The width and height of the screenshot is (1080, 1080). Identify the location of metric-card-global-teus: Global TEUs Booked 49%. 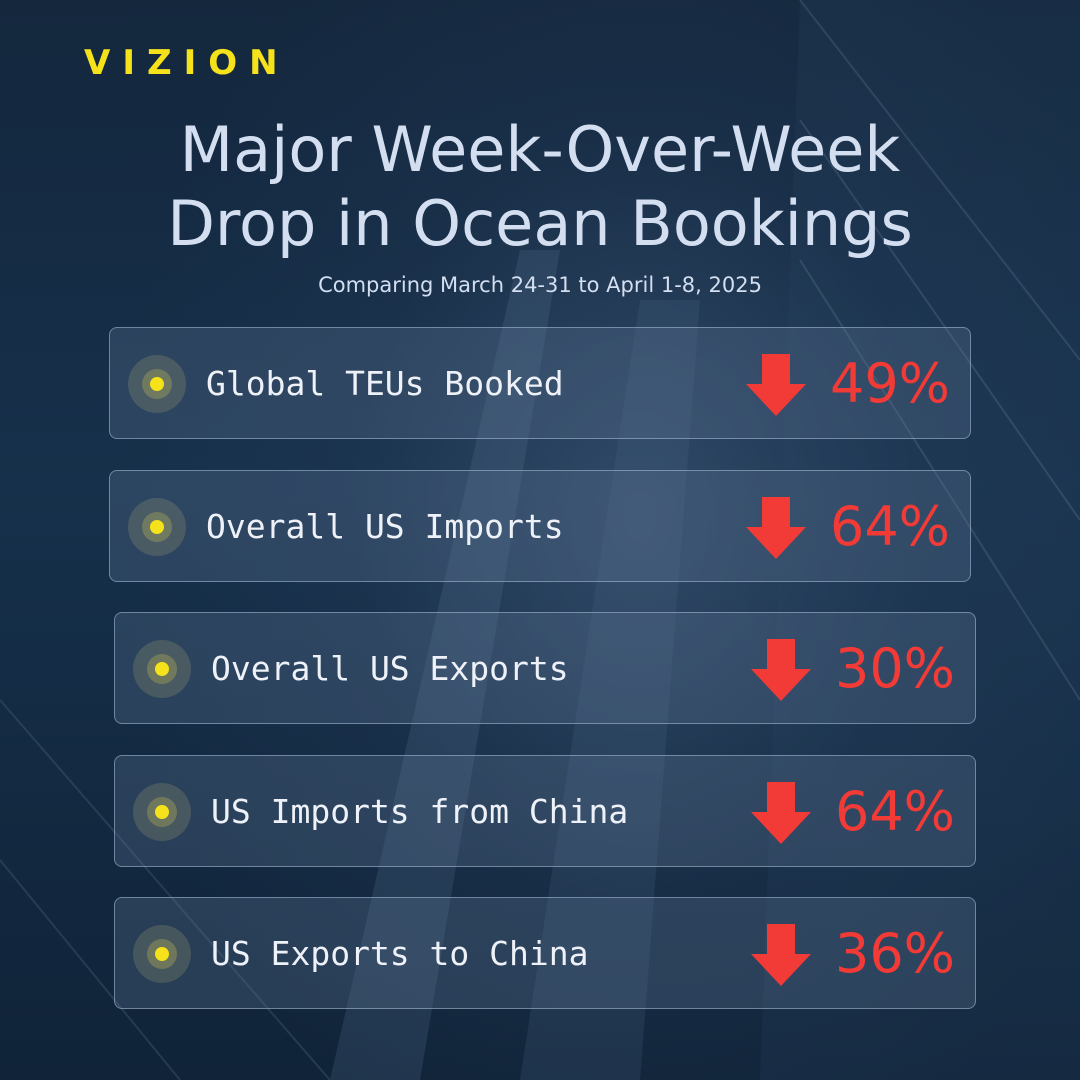
(540, 383).